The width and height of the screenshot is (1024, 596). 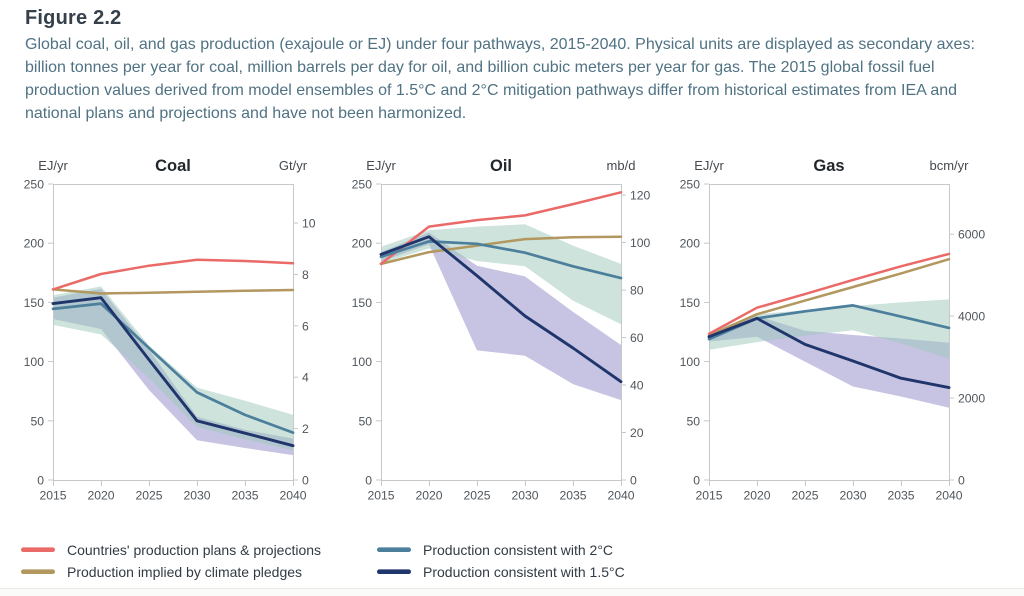 I want to click on svg-text: mb/d, so click(x=621, y=165).